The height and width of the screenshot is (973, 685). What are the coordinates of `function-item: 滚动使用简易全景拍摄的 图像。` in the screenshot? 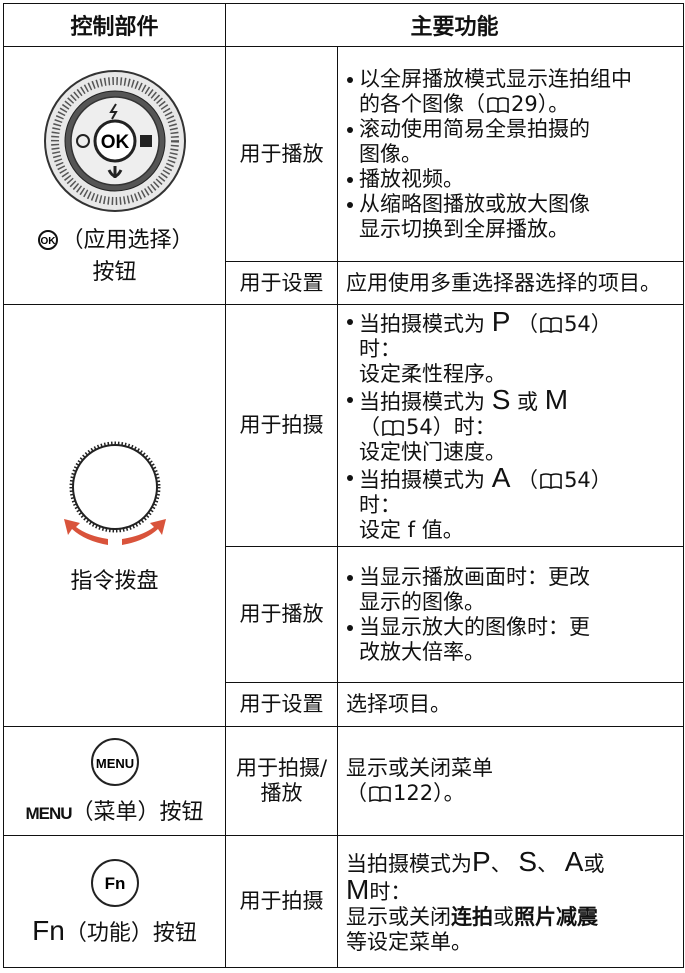 It's located at (512, 142).